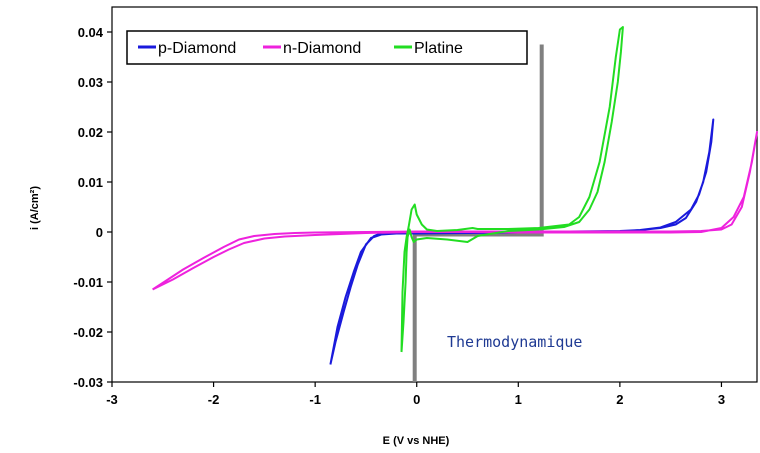 The width and height of the screenshot is (760, 453). Describe the element at coordinates (88, 282) in the screenshot. I see `y-tick-label: -0.01` at that location.